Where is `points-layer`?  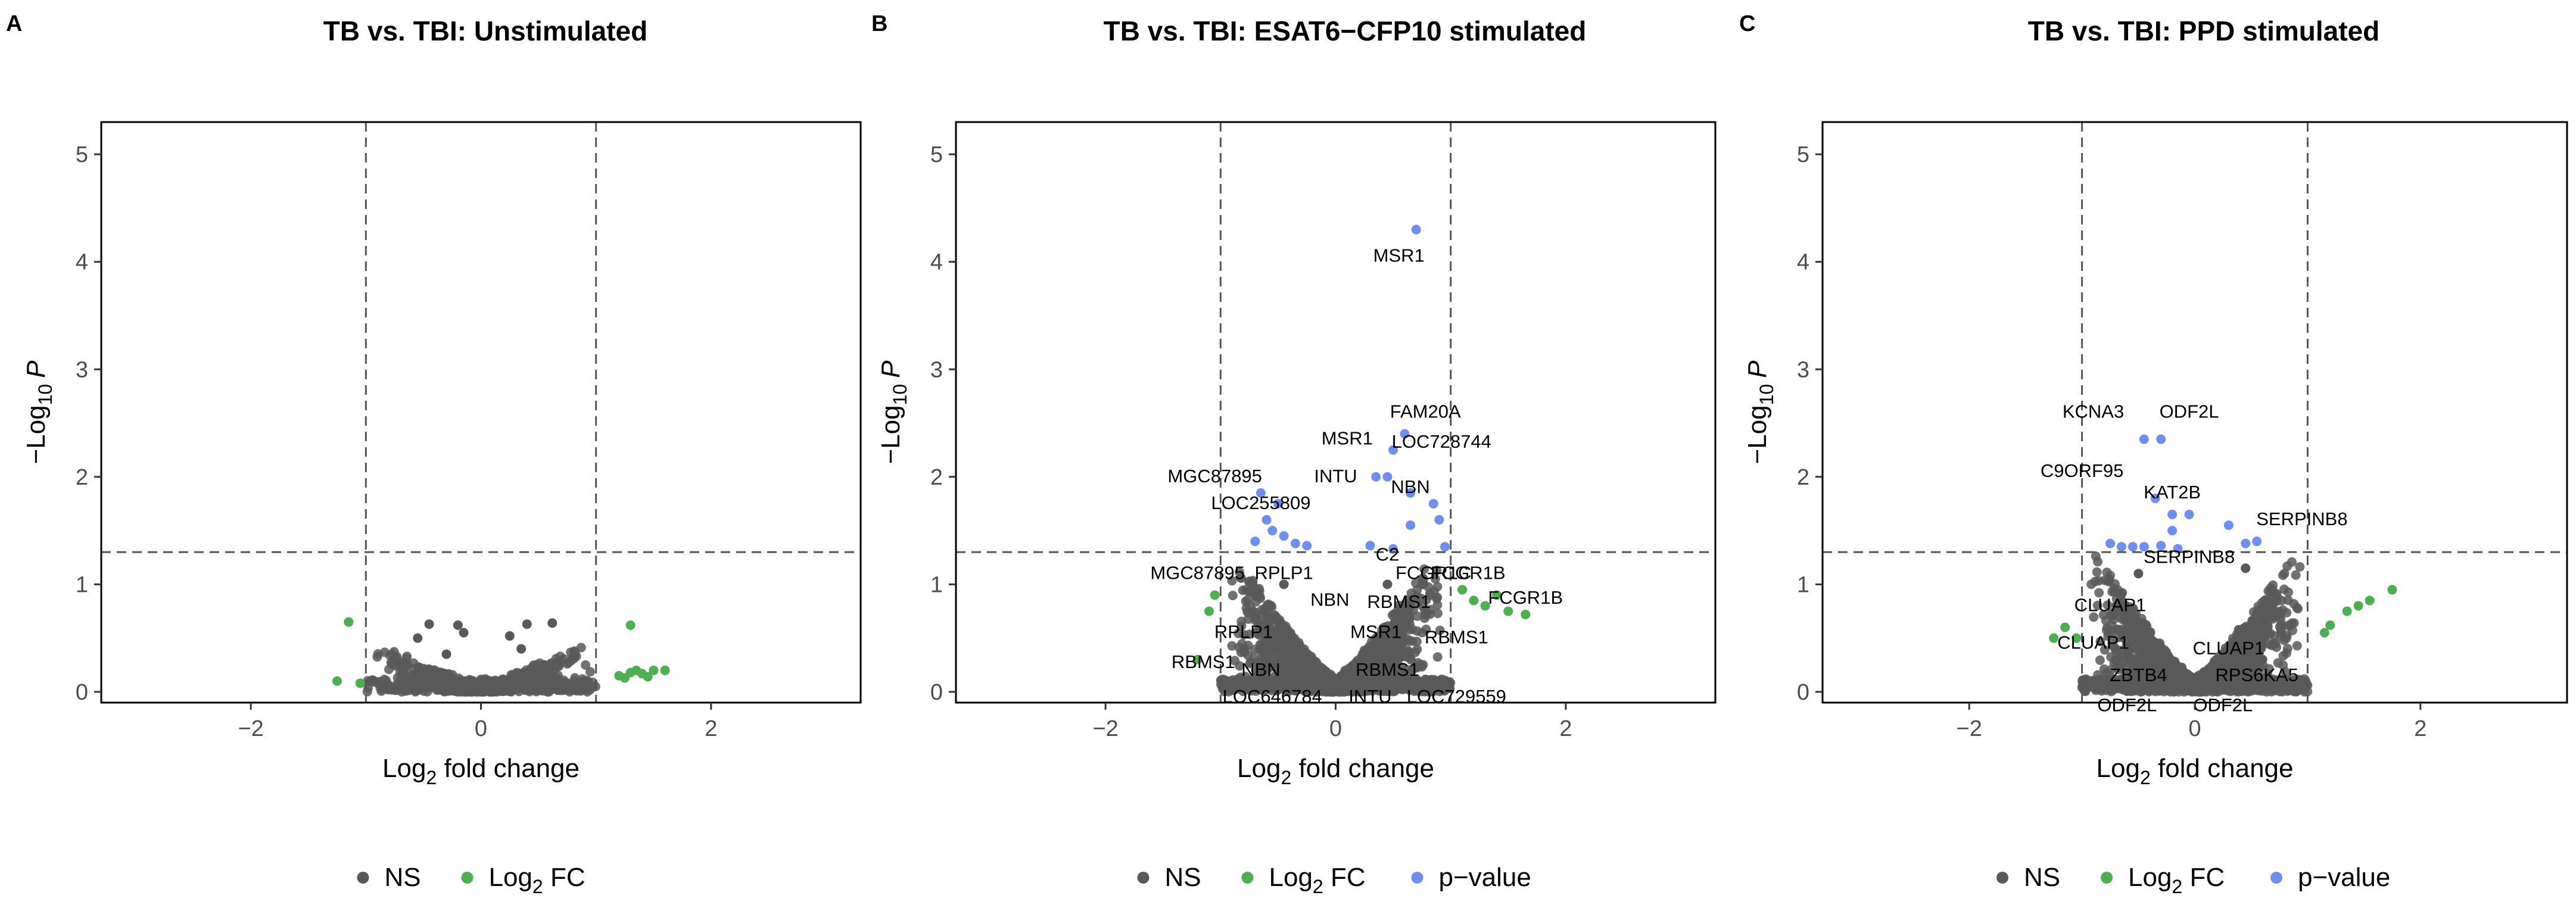 points-layer is located at coordinates (2223, 565).